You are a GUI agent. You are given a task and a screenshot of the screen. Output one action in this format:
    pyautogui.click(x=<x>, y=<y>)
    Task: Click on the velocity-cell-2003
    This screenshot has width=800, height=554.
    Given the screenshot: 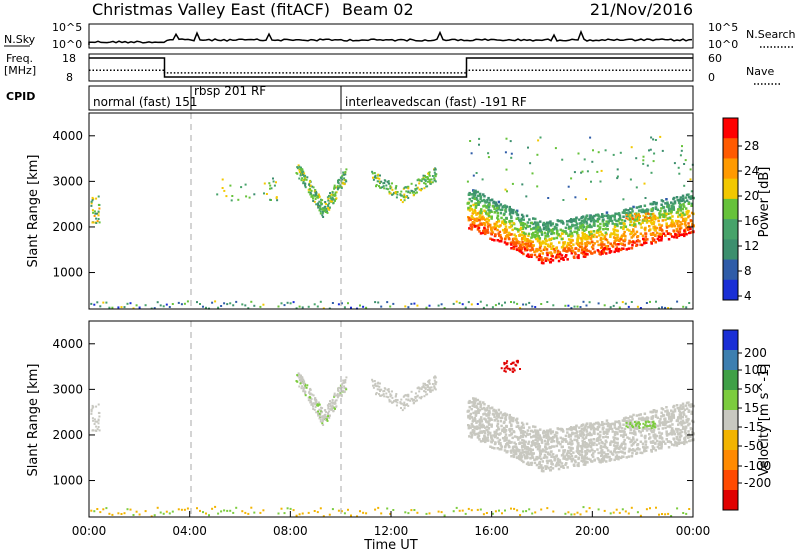 What is the action you would take?
    pyautogui.click(x=531, y=464)
    